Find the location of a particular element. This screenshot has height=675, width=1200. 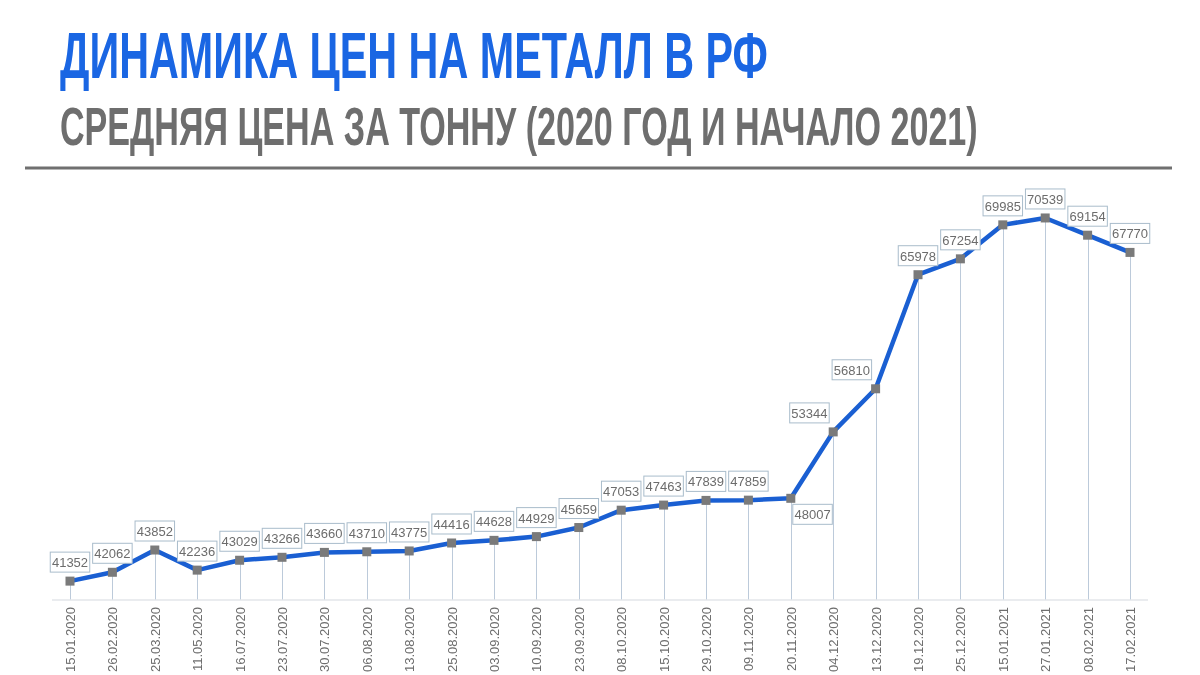

x-tick-label: 29.10.2020 is located at coordinates (706, 640).